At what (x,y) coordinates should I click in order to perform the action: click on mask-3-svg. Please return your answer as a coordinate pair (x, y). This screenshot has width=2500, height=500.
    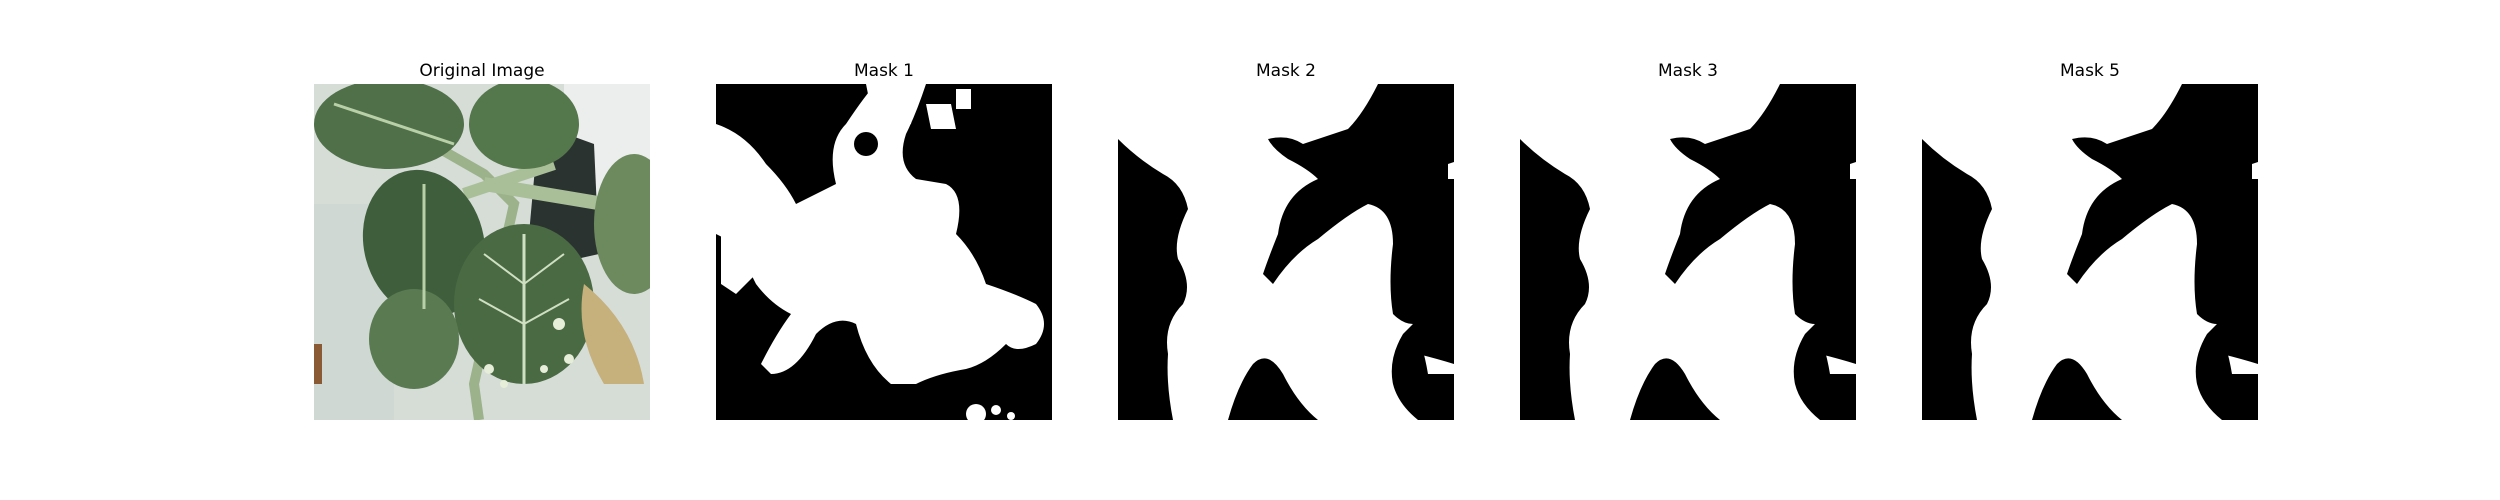
    Looking at the image, I should click on (1688, 252).